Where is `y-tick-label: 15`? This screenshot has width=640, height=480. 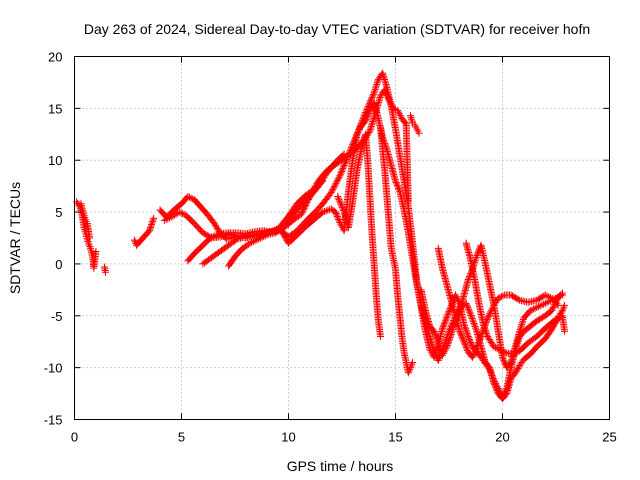 y-tick-label: 15 is located at coordinates (55, 108).